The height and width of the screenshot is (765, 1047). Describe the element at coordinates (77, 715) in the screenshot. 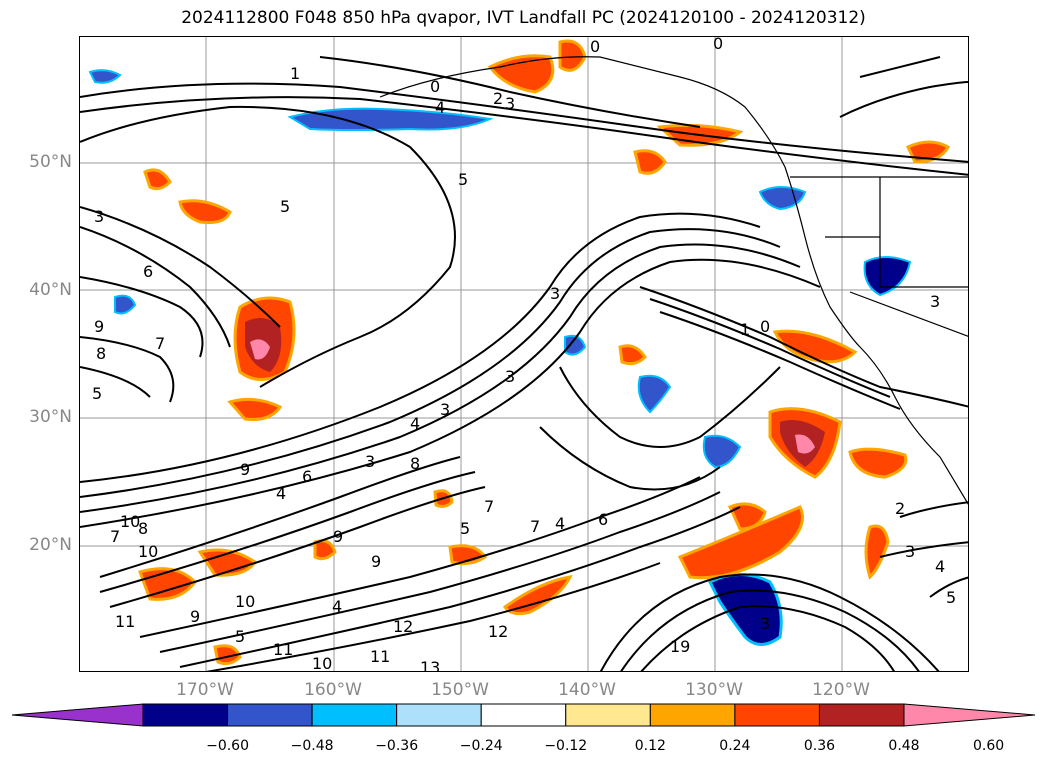

I see `colorbar-extend-low` at that location.